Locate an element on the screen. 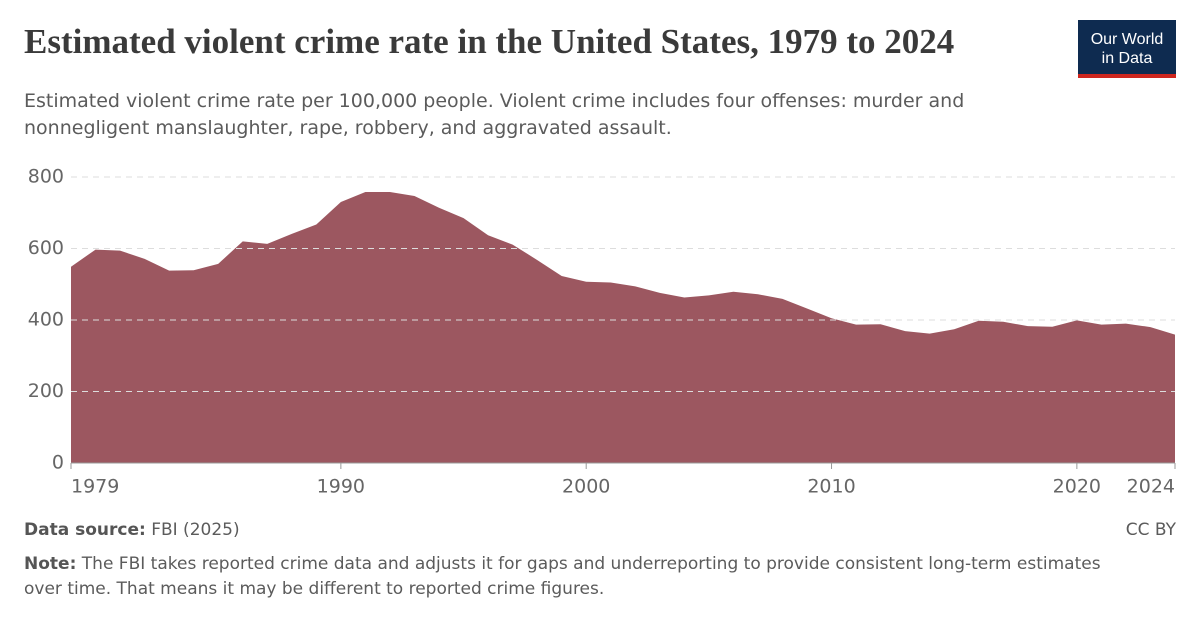 The image size is (1200, 627). source-label: Data source: is located at coordinates (85, 530).